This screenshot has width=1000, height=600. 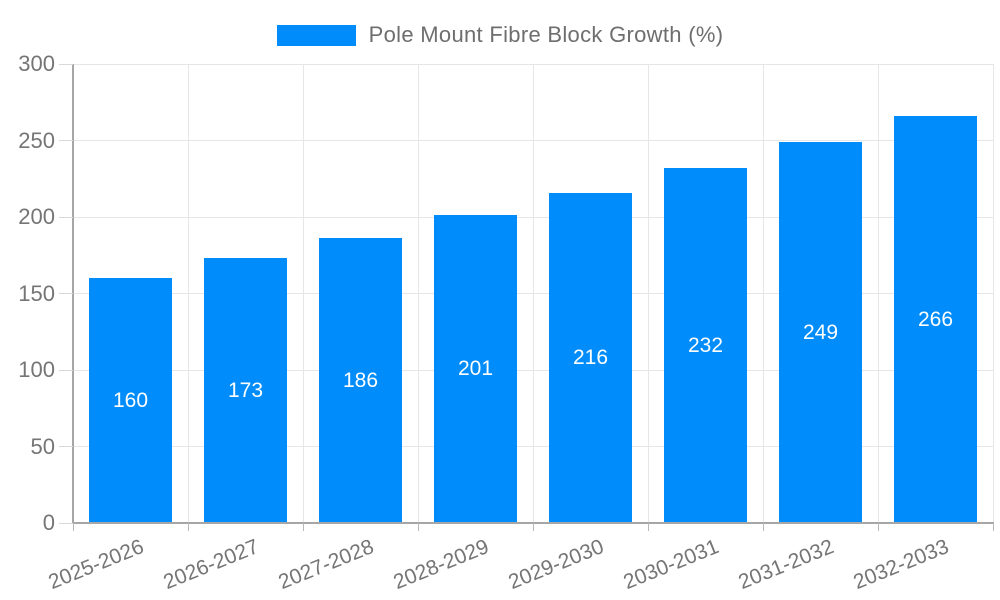 What do you see at coordinates (326, 564) in the screenshot?
I see `x-axis-label: 2027-2028` at bounding box center [326, 564].